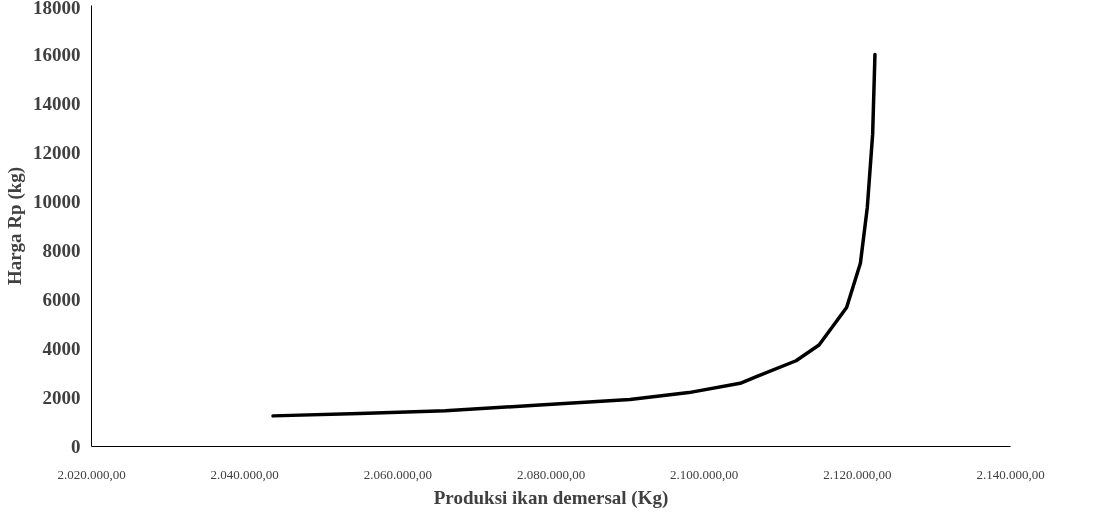 The image size is (1110, 517). Describe the element at coordinates (551, 497) in the screenshot. I see `x-axis-title: Produksi ikan demersal (Kg)` at that location.